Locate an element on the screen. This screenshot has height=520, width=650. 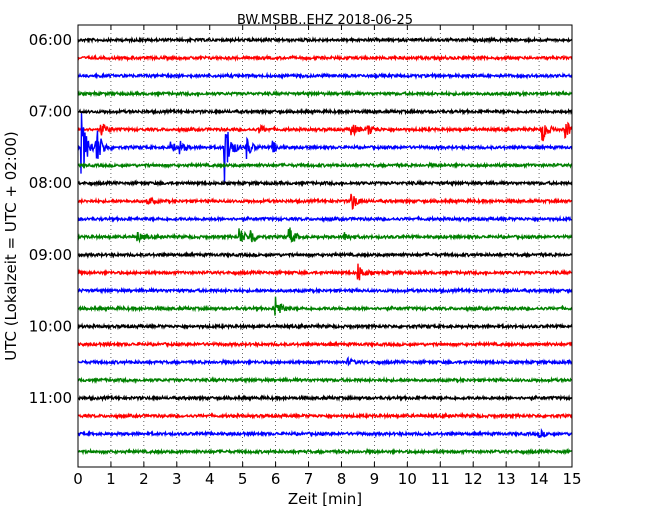
x-tick-label: 7 is located at coordinates (309, 479).